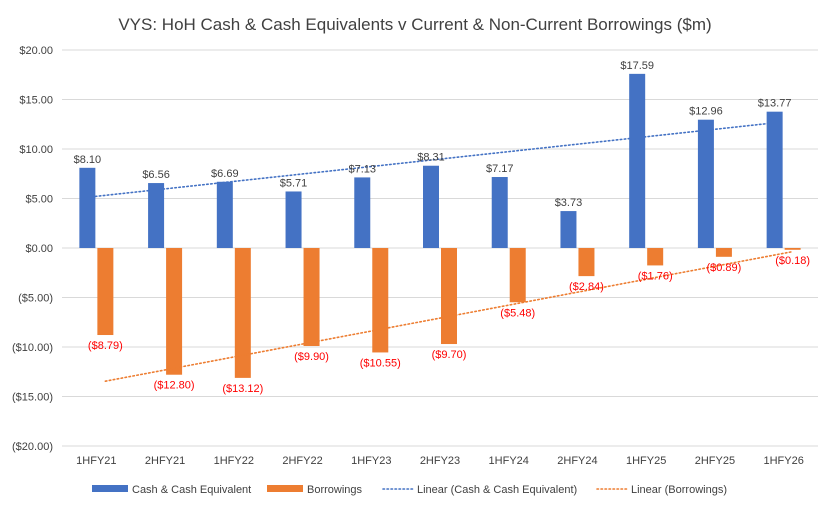 The image size is (830, 508). Describe the element at coordinates (723, 268) in the screenshot. I see `borrowings-data-label: ($0.89)` at that location.